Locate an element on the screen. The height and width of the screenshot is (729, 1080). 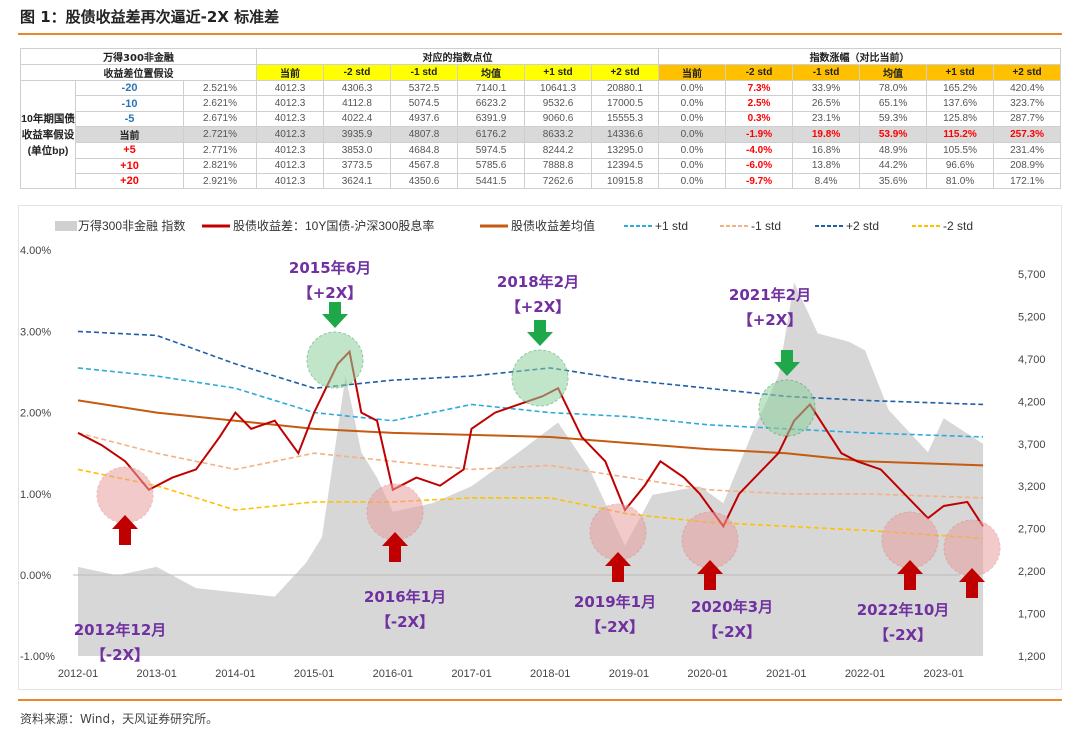
bp-cell: +20 is located at coordinates (129, 181).